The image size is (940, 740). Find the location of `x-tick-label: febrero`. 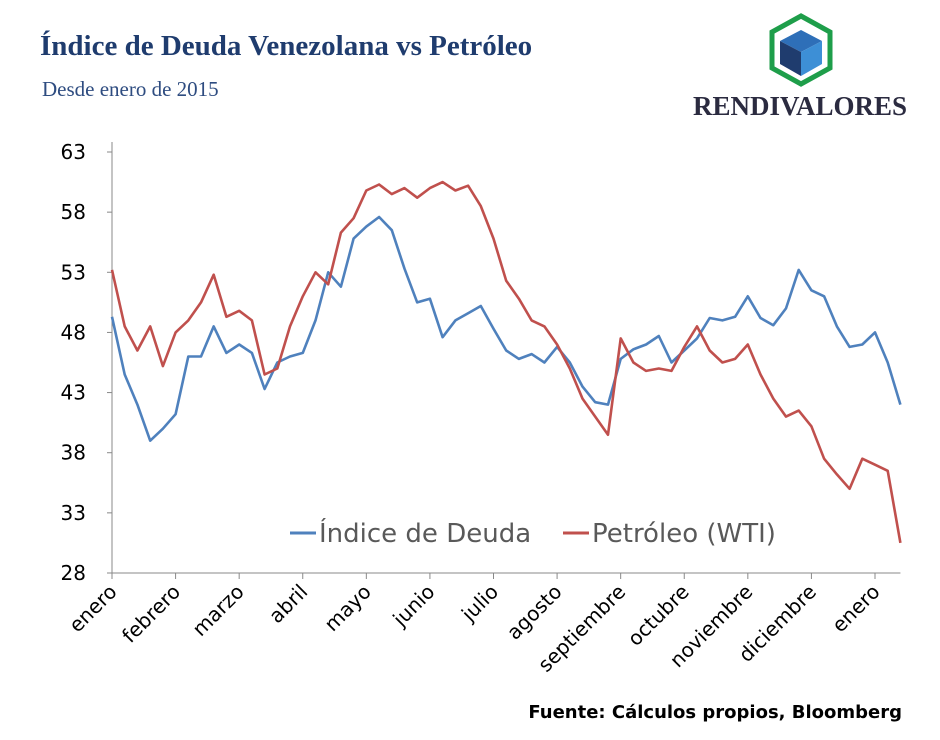

x-tick-label: febrero is located at coordinates (151, 614).